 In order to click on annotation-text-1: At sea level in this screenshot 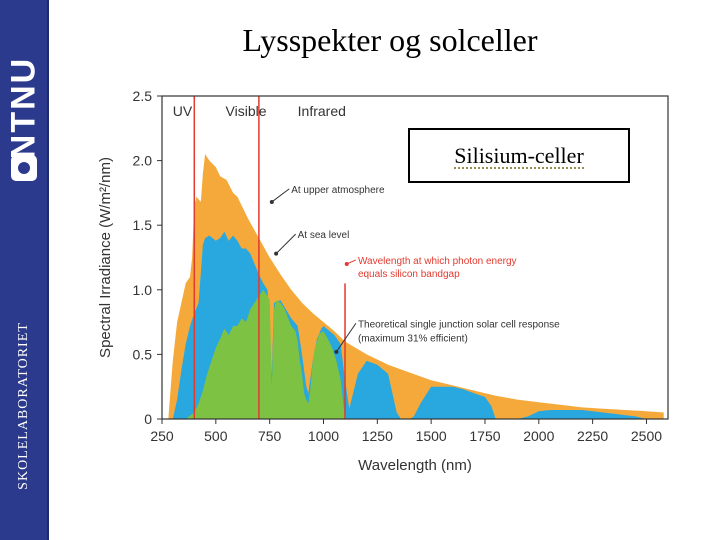, I will do `click(324, 235)`.